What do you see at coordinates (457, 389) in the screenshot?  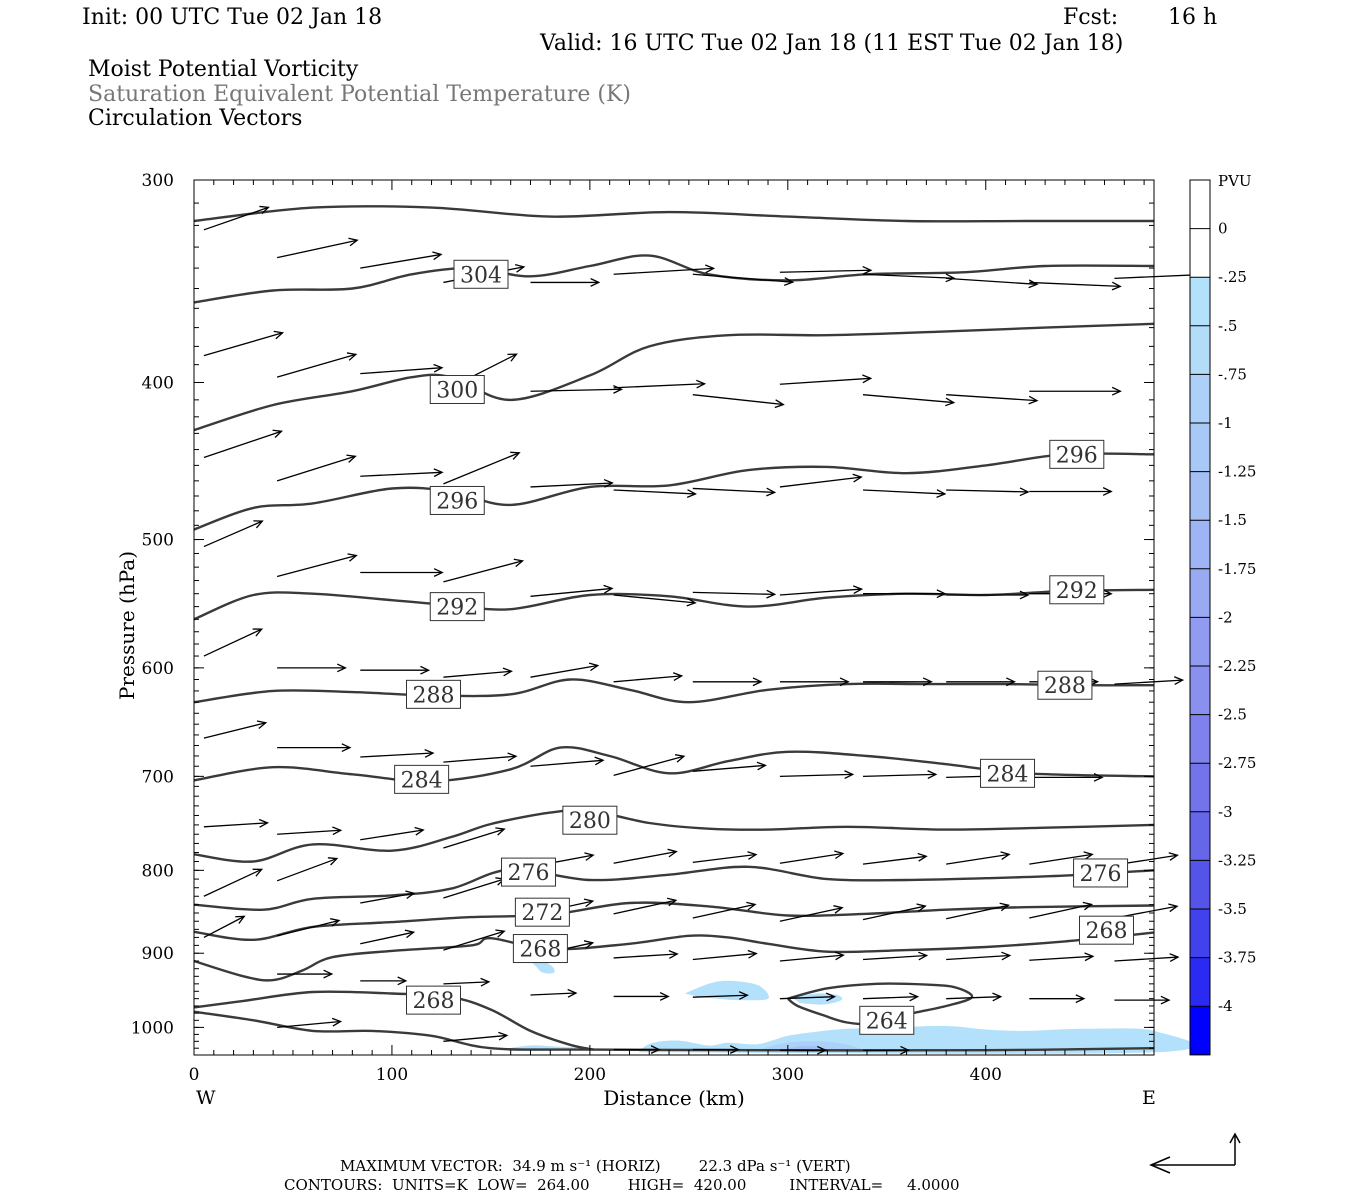 I see `contour-label: 300` at bounding box center [457, 389].